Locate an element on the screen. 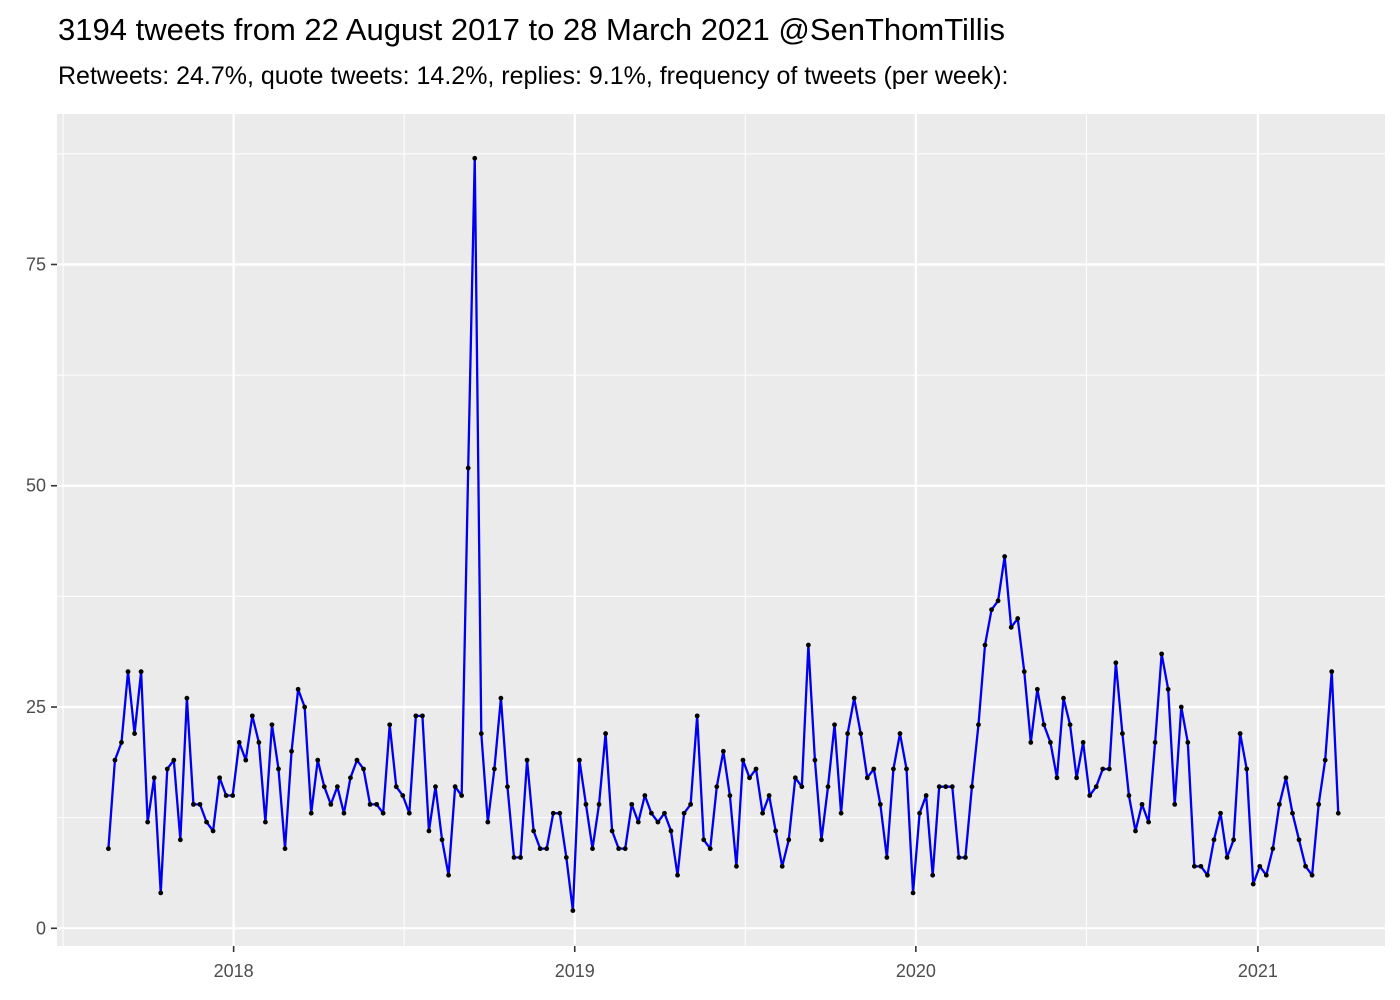 The height and width of the screenshot is (1000, 1400). x-tick-label: 2021 is located at coordinates (1258, 971).